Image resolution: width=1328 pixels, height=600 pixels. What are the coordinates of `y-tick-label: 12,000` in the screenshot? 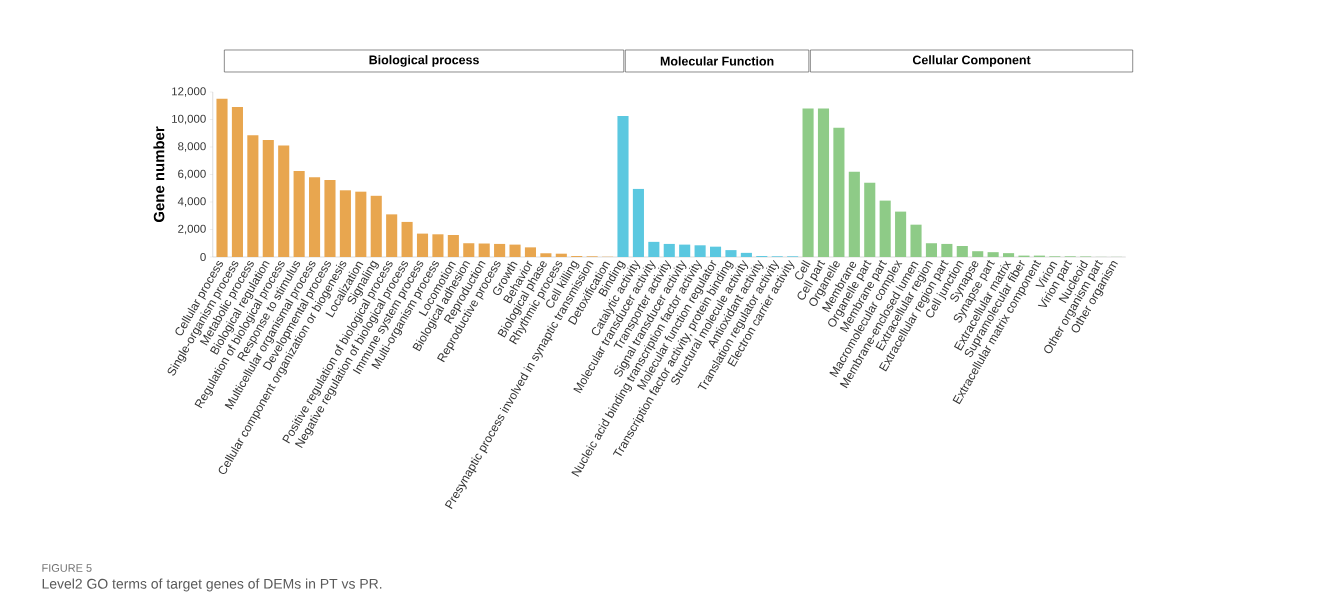 It's located at (189, 92).